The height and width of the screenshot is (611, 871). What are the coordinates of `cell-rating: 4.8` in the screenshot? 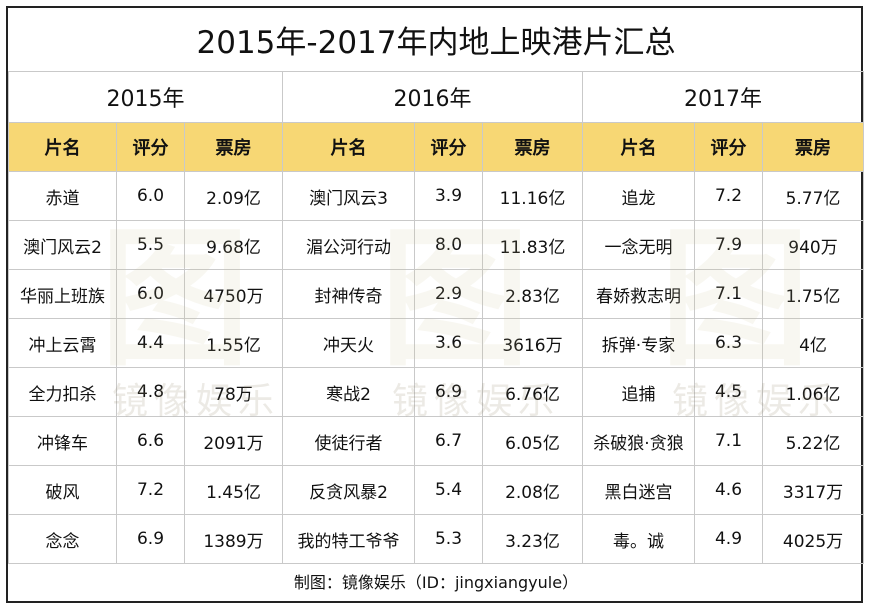 It's located at (150, 392).